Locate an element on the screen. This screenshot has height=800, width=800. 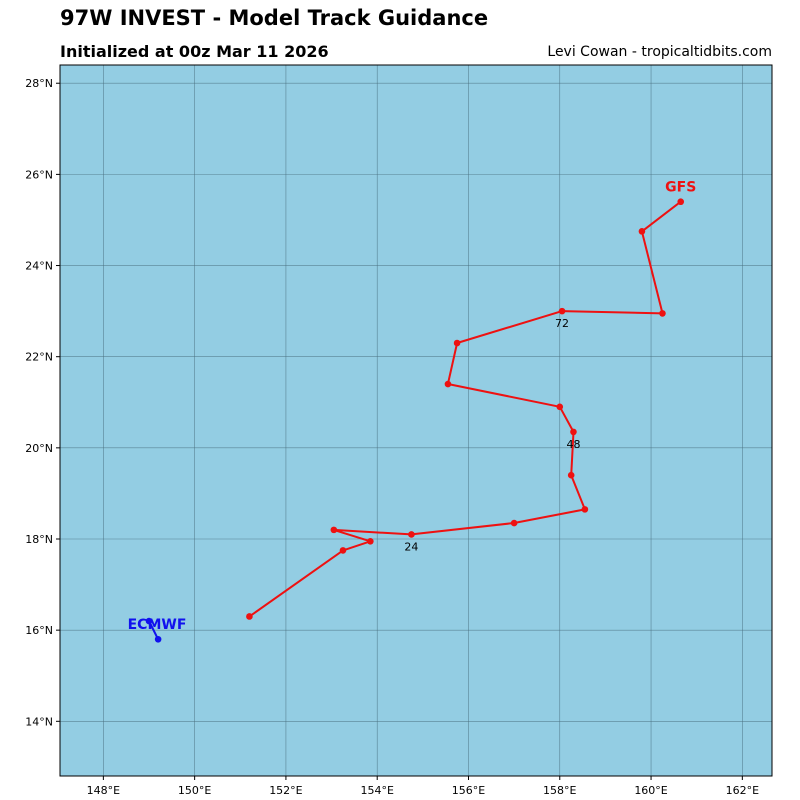
credit-text: Levi Cowan - tropicaltidbits.com is located at coordinates (659, 52).